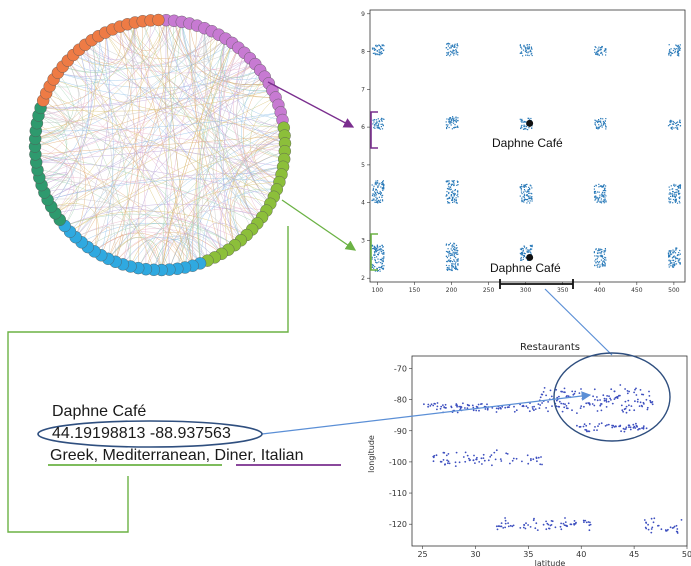 This screenshot has height=566, width=691. Describe the element at coordinates (319, 225) in the screenshot. I see `green-arrow` at that location.